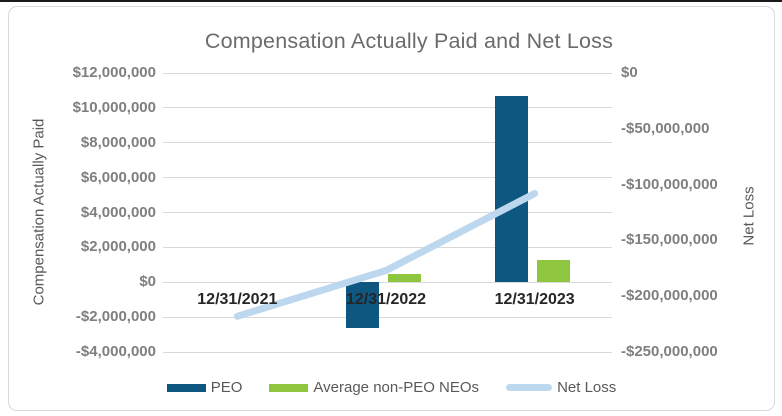 The width and height of the screenshot is (782, 416). What do you see at coordinates (114, 72) in the screenshot?
I see `left-axis-tick-label: $12,000,000` at bounding box center [114, 72].